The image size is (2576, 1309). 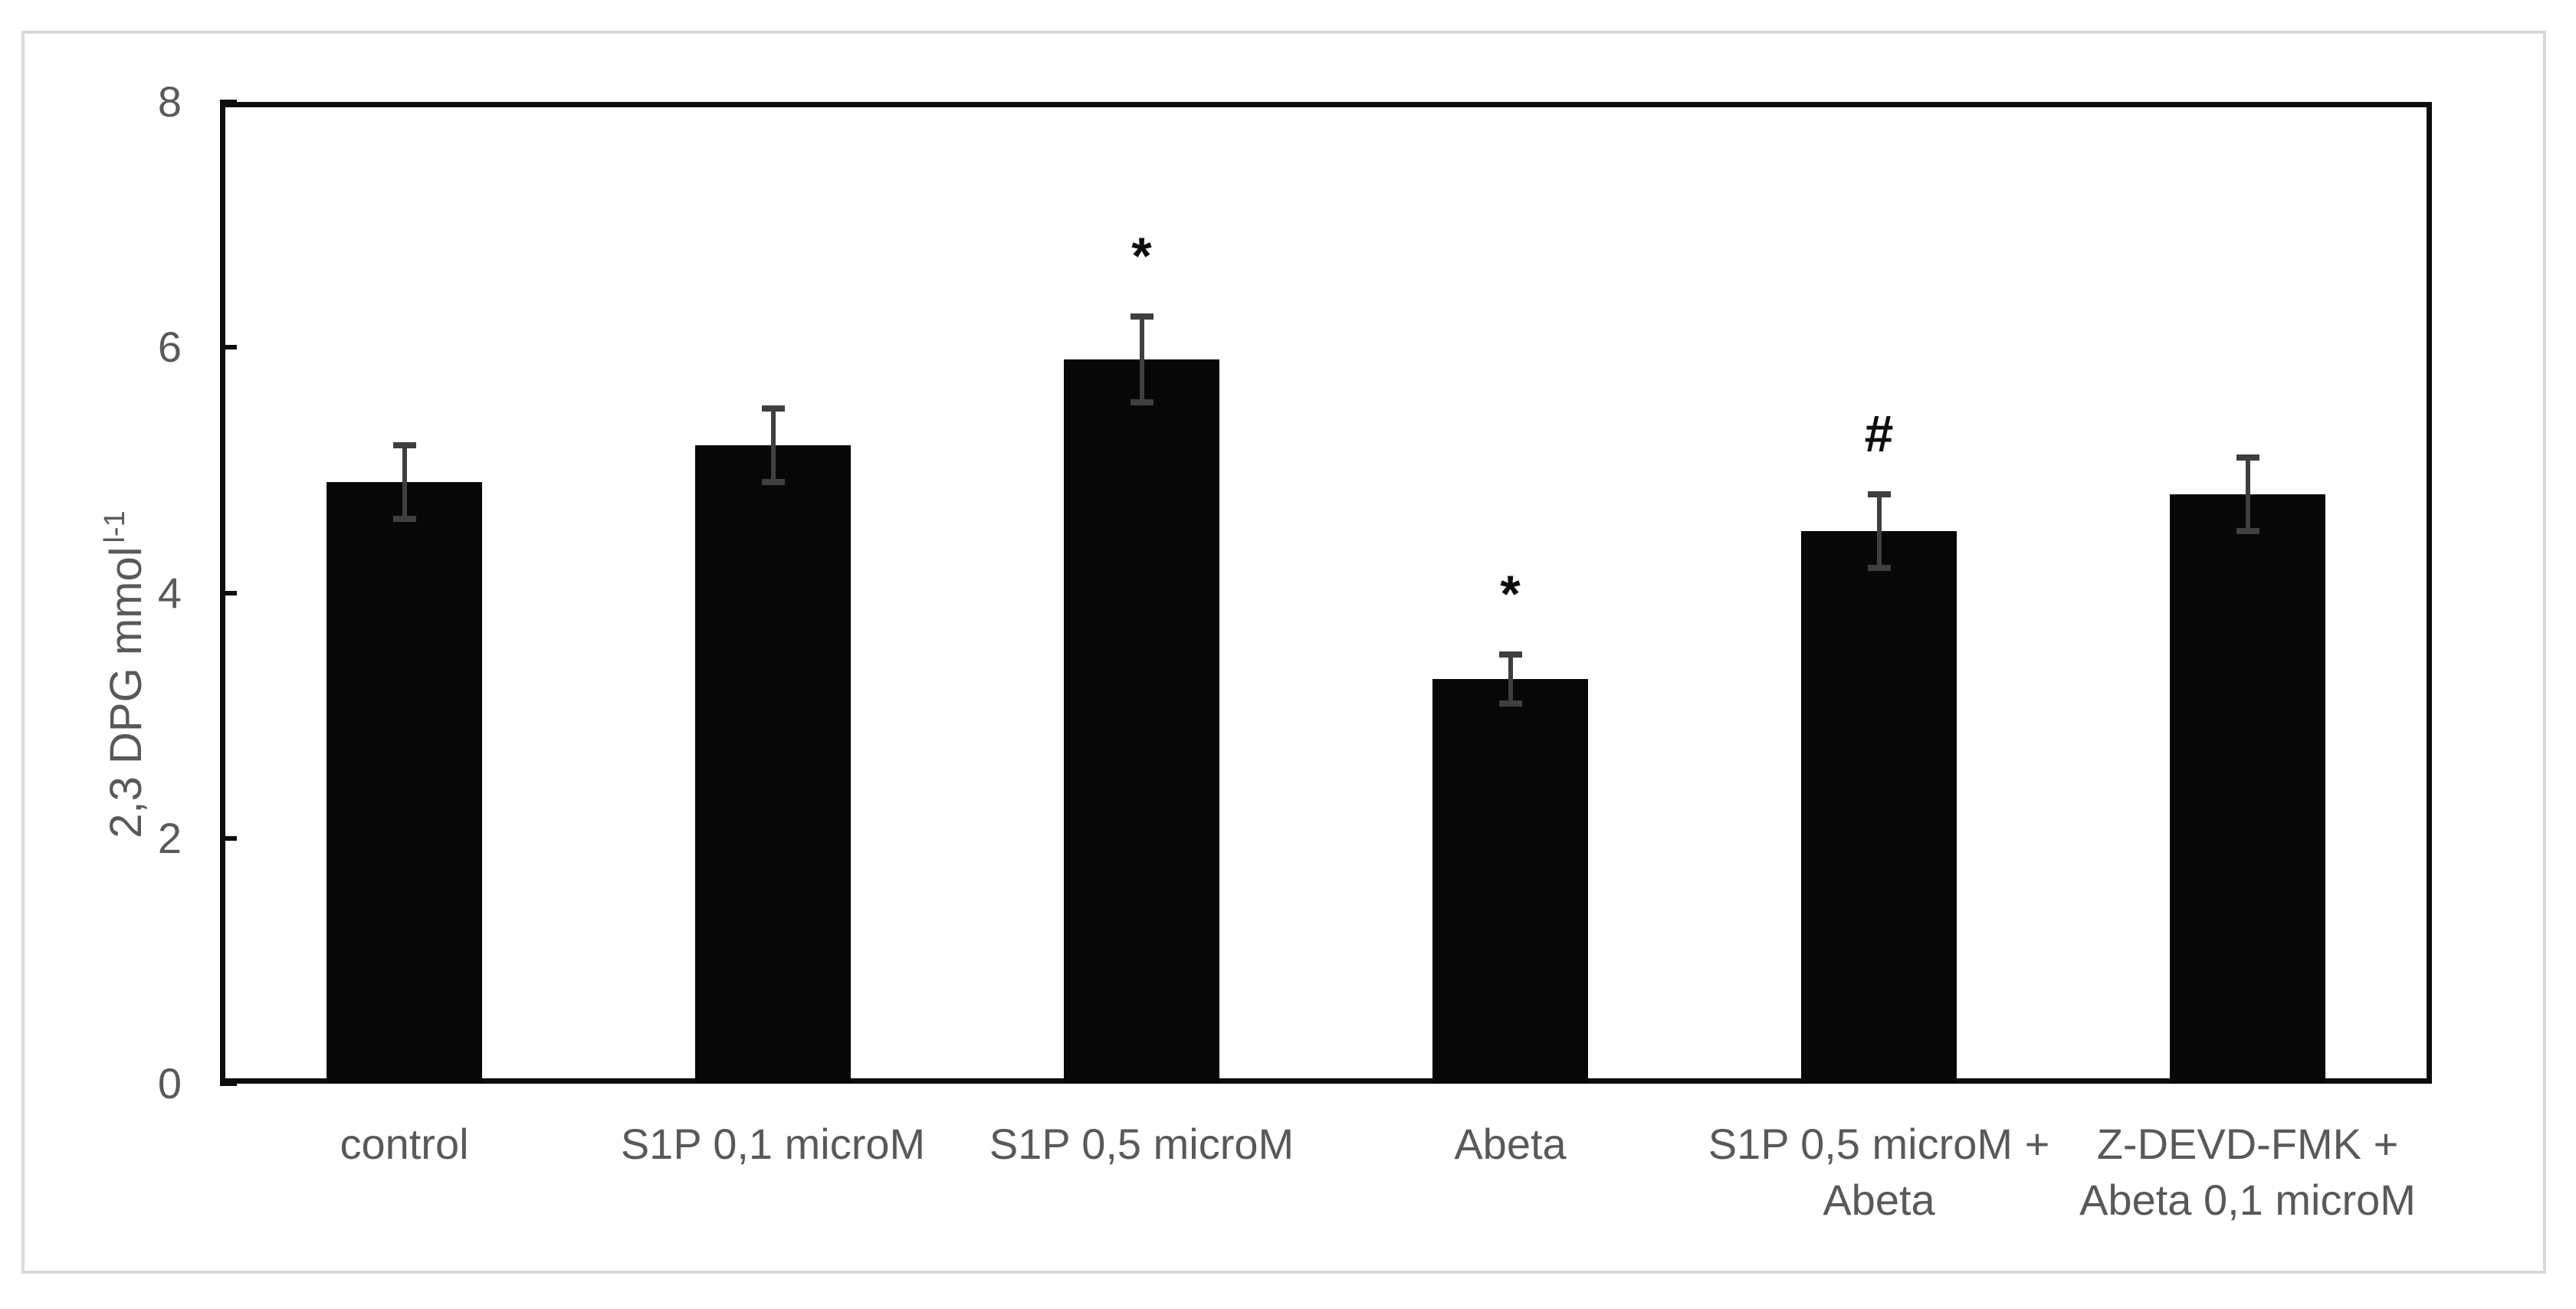 I want to click on x-tick-label: S1P 0,5 microM + Abeta, so click(x=1879, y=1172).